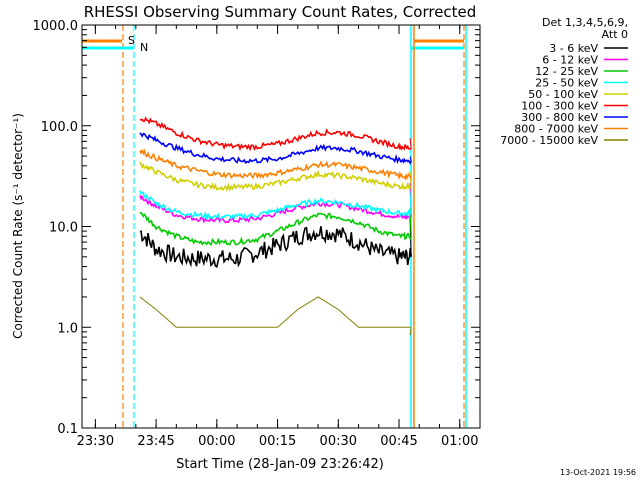 The height and width of the screenshot is (480, 640). I want to click on x-axis-label: Start Time (28-Jan-09 23:26:42), so click(280, 464).